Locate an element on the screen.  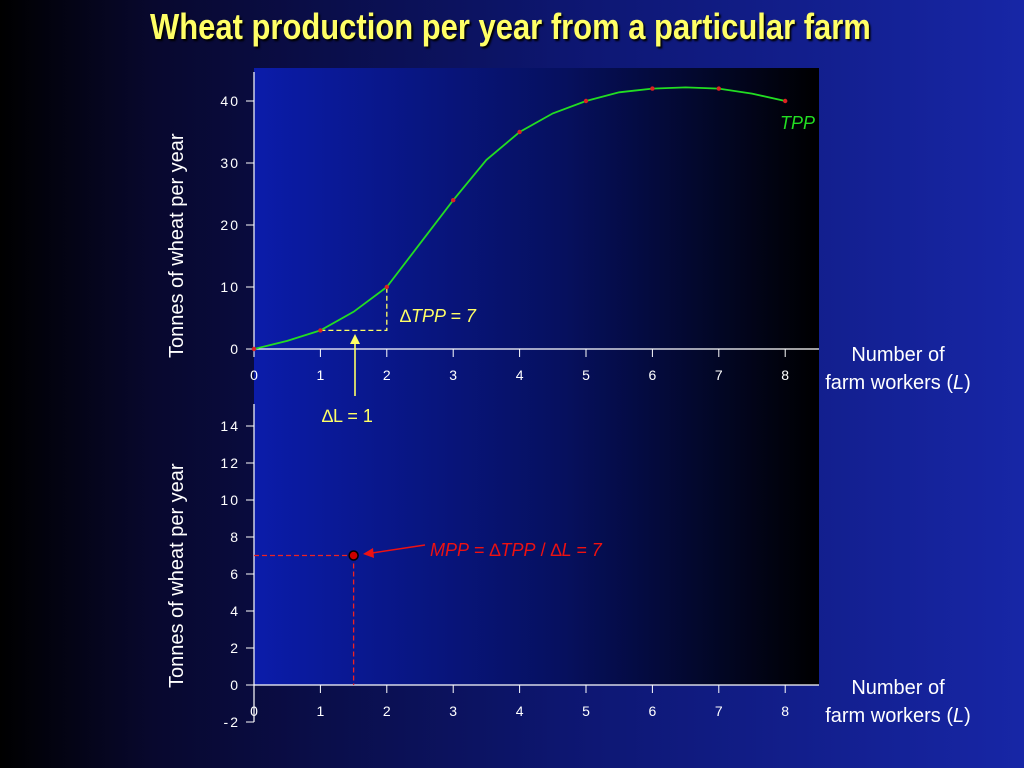
mpp-x-axis-label-2a: farm workers ( is located at coordinates (889, 716).